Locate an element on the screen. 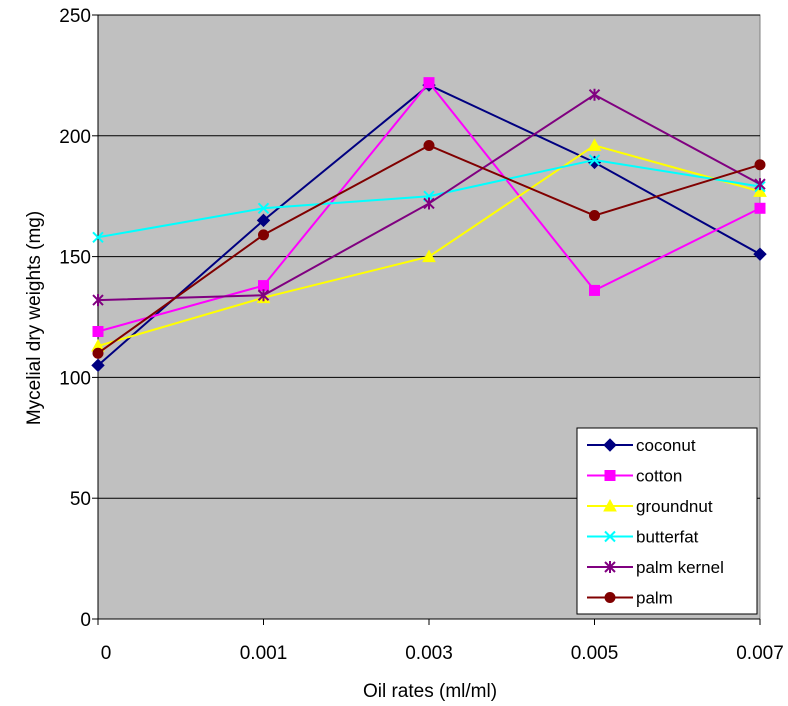 The image size is (788, 706). x-tick-label: 0.005 is located at coordinates (595, 653).